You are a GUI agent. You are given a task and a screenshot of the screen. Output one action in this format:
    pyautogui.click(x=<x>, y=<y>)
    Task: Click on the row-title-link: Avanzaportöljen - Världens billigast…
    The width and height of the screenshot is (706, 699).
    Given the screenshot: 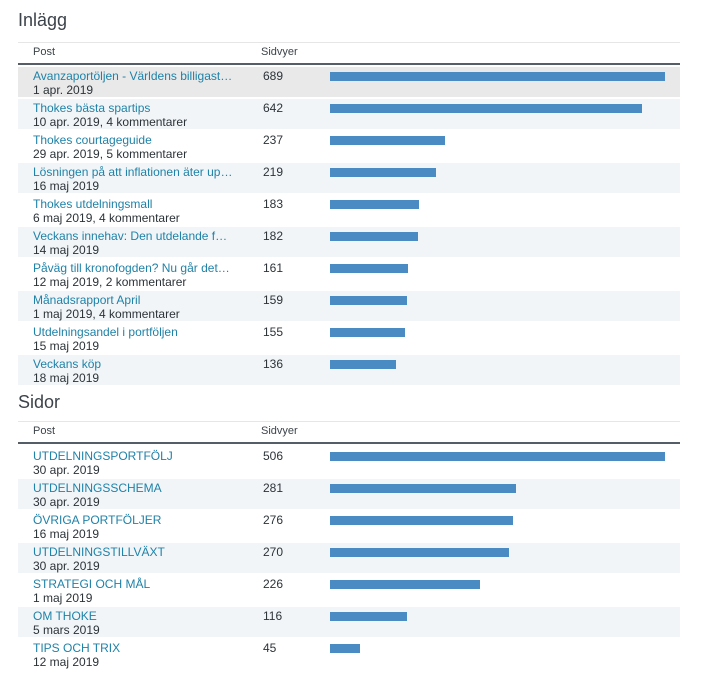 What is the action you would take?
    pyautogui.click(x=133, y=76)
    